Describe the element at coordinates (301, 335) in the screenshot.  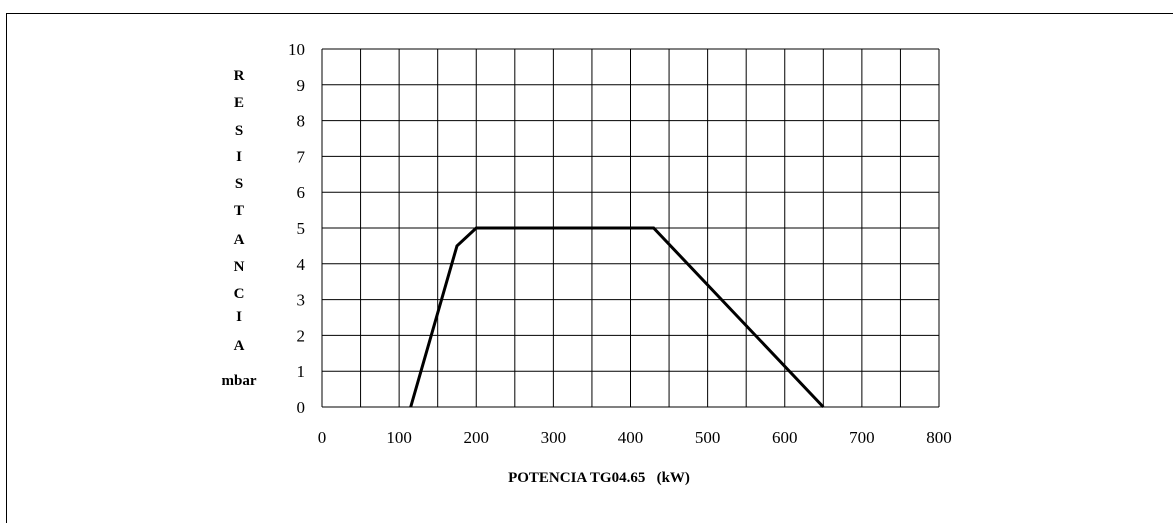
I see `y-tick-label: 2` at that location.